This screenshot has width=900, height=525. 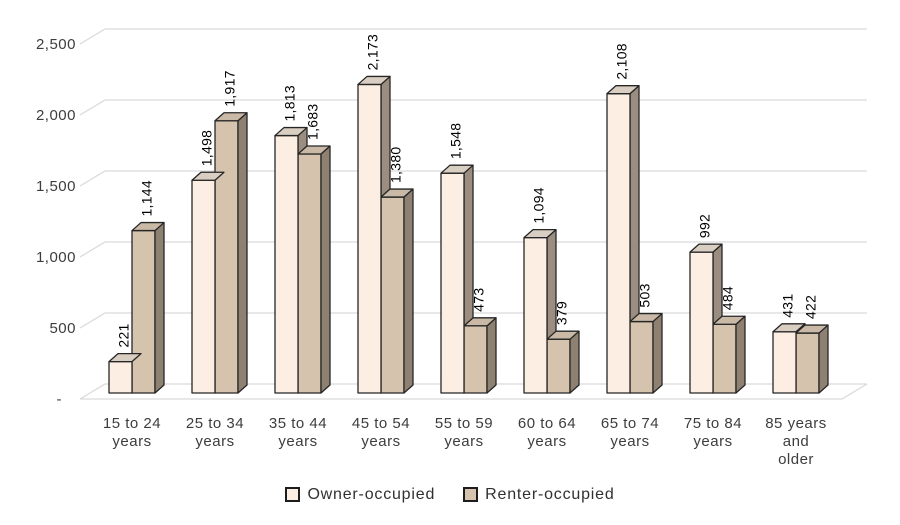 I want to click on value-label-owner-8: 431, so click(x=788, y=306).